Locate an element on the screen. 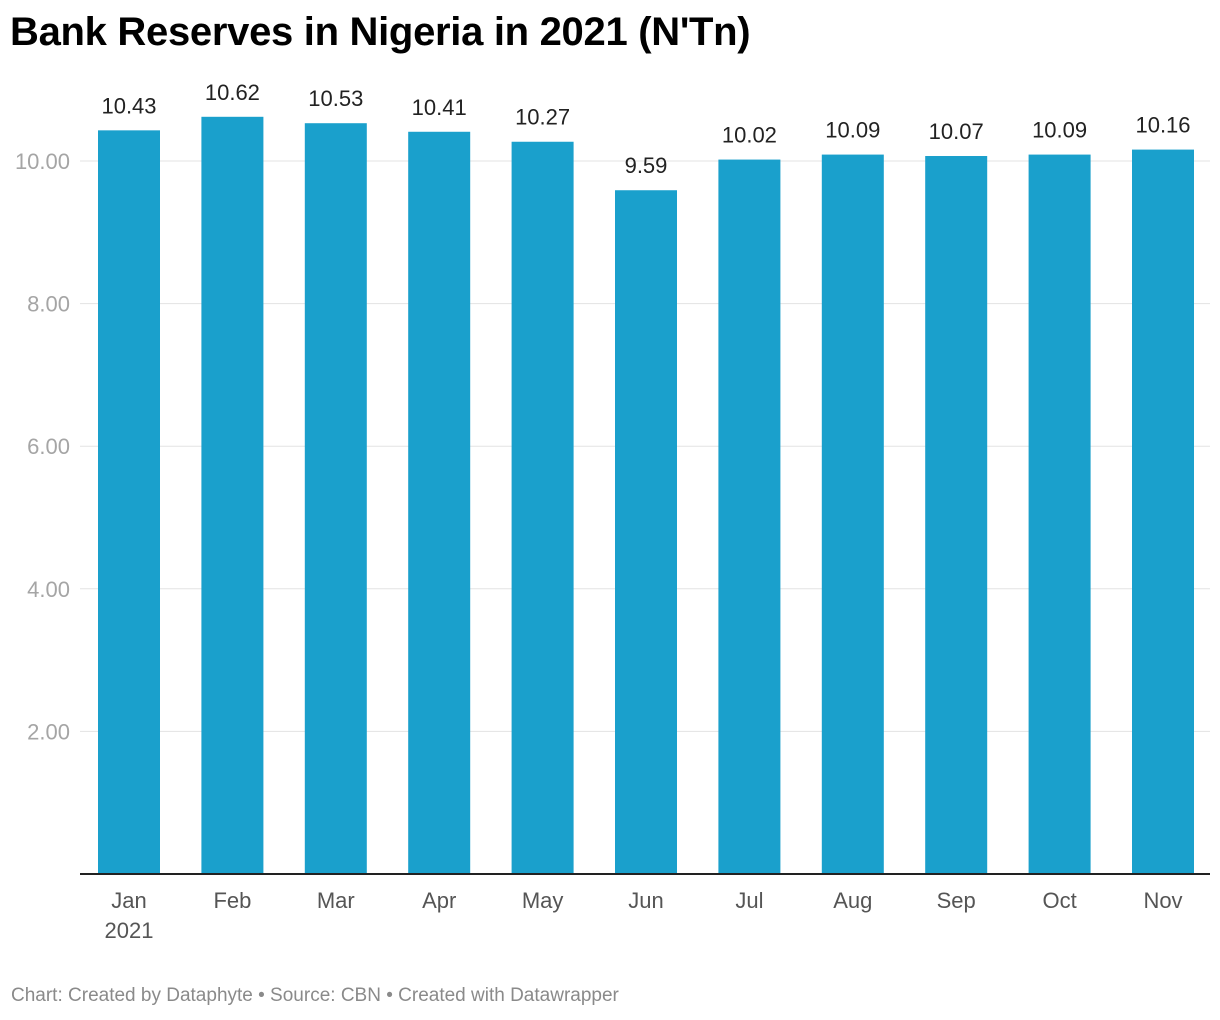  x-tick-label-aug: Aug is located at coordinates (852, 900).